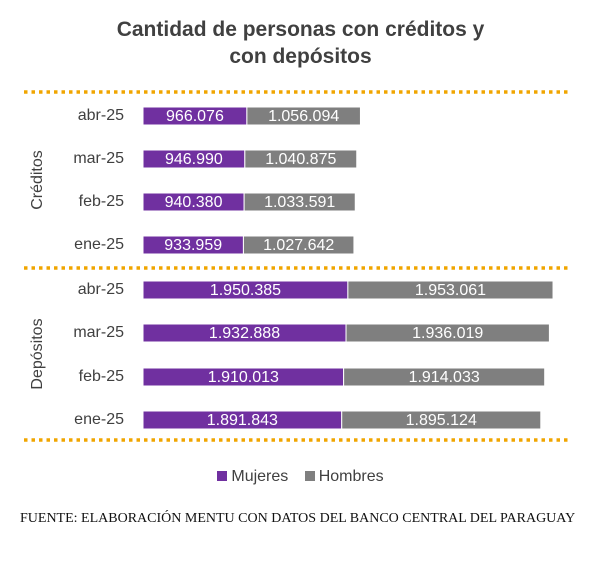 The height and width of the screenshot is (564, 601). I want to click on data-label-depositos-hombres: 1.895.124, so click(441, 420).